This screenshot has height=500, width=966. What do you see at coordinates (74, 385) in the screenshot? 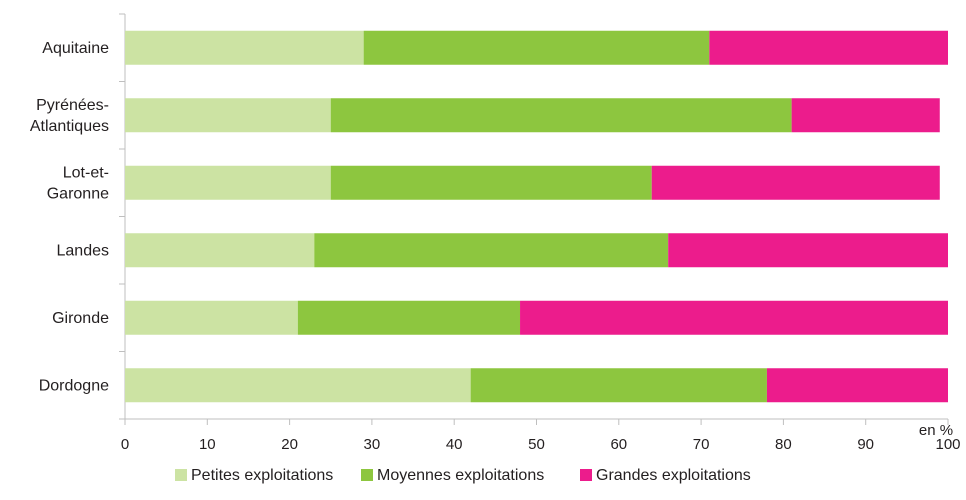
I see `category-label: Dordogne` at bounding box center [74, 385].